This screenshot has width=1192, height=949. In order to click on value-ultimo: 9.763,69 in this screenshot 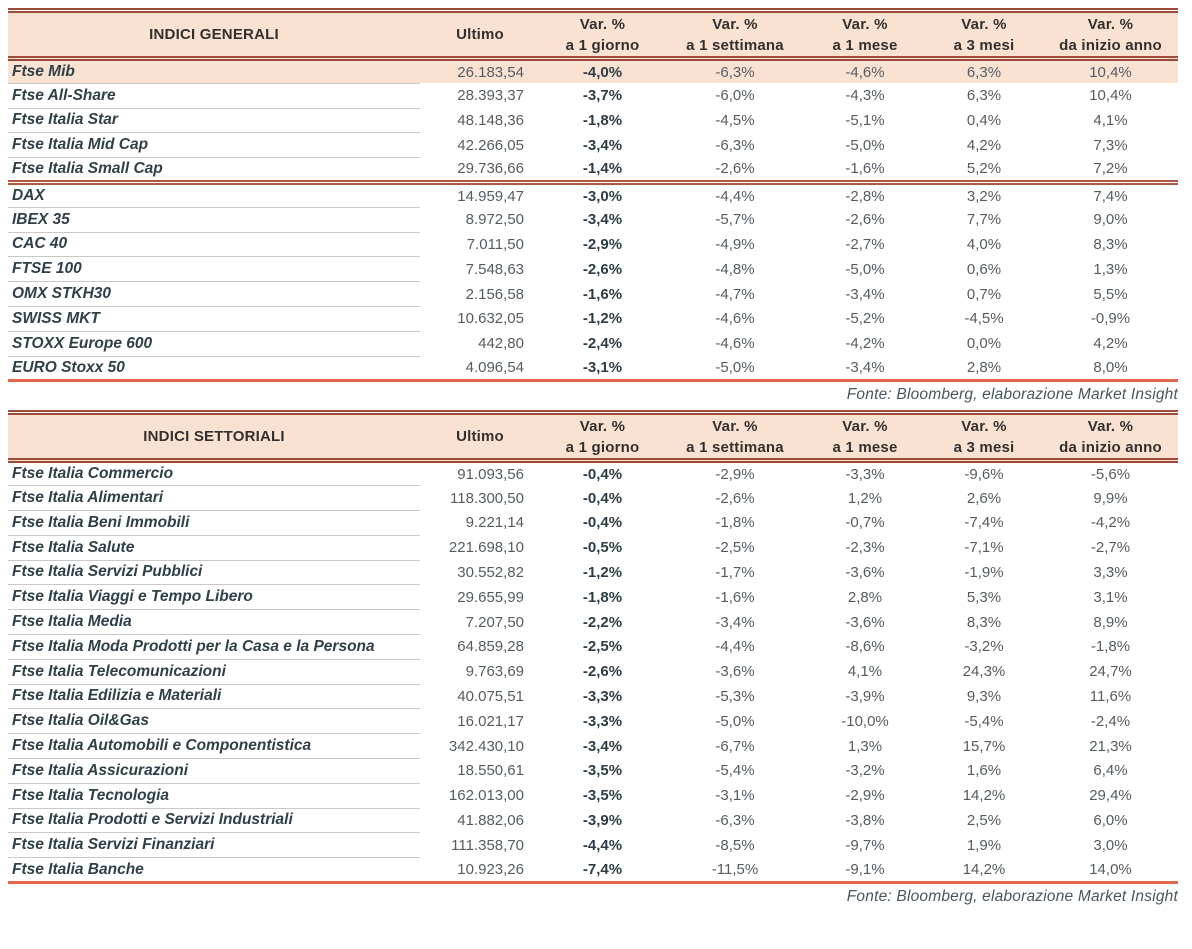, I will do `click(494, 672)`.